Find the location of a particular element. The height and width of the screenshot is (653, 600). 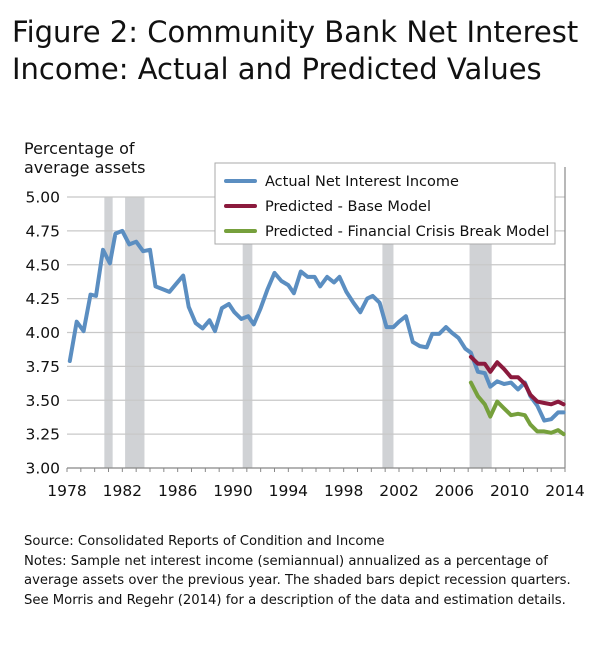

x-tick-label: 2006 is located at coordinates (454, 491).